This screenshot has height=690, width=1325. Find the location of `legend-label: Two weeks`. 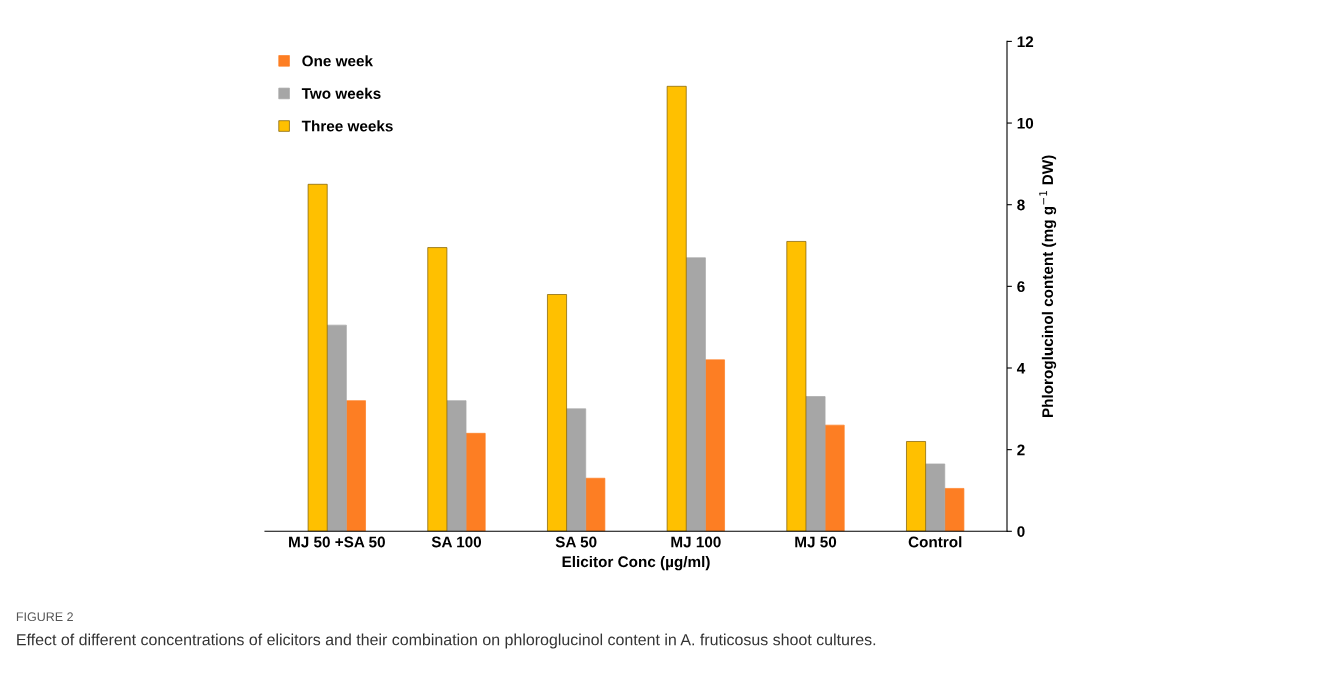

legend-label: Two weeks is located at coordinates (341, 93).